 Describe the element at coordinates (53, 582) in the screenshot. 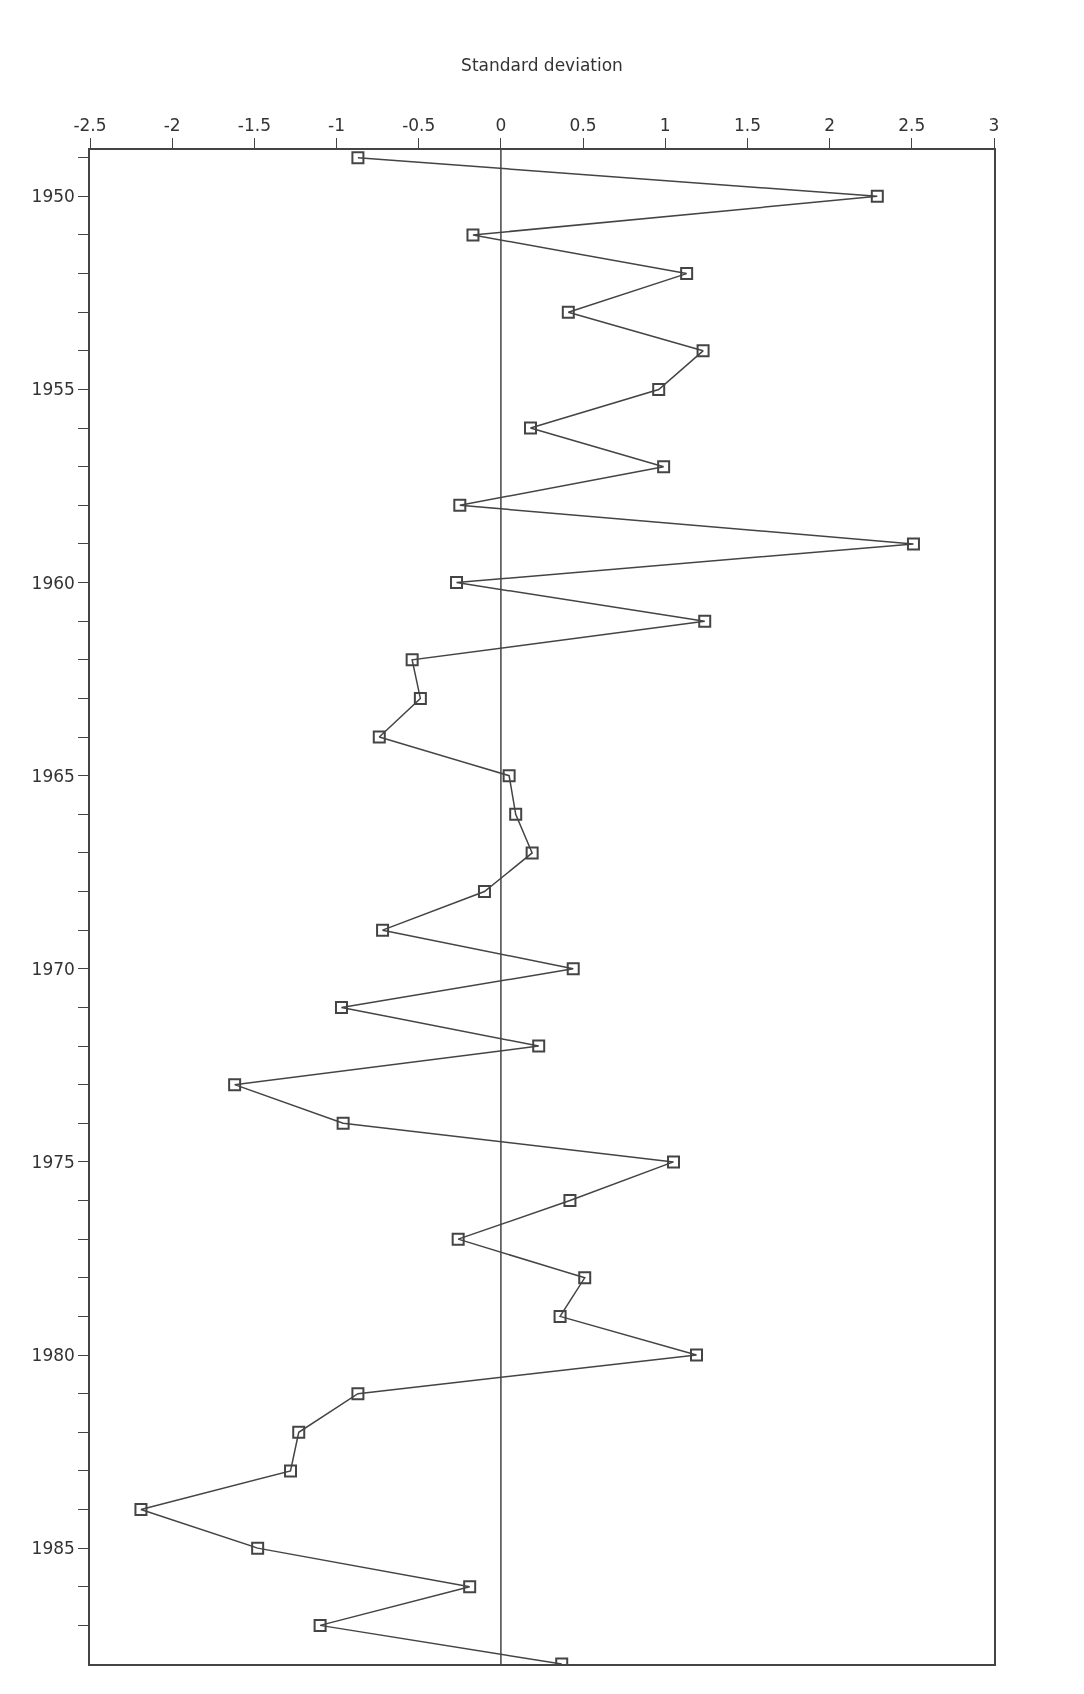

I see `y-tick-label: 1960` at that location.